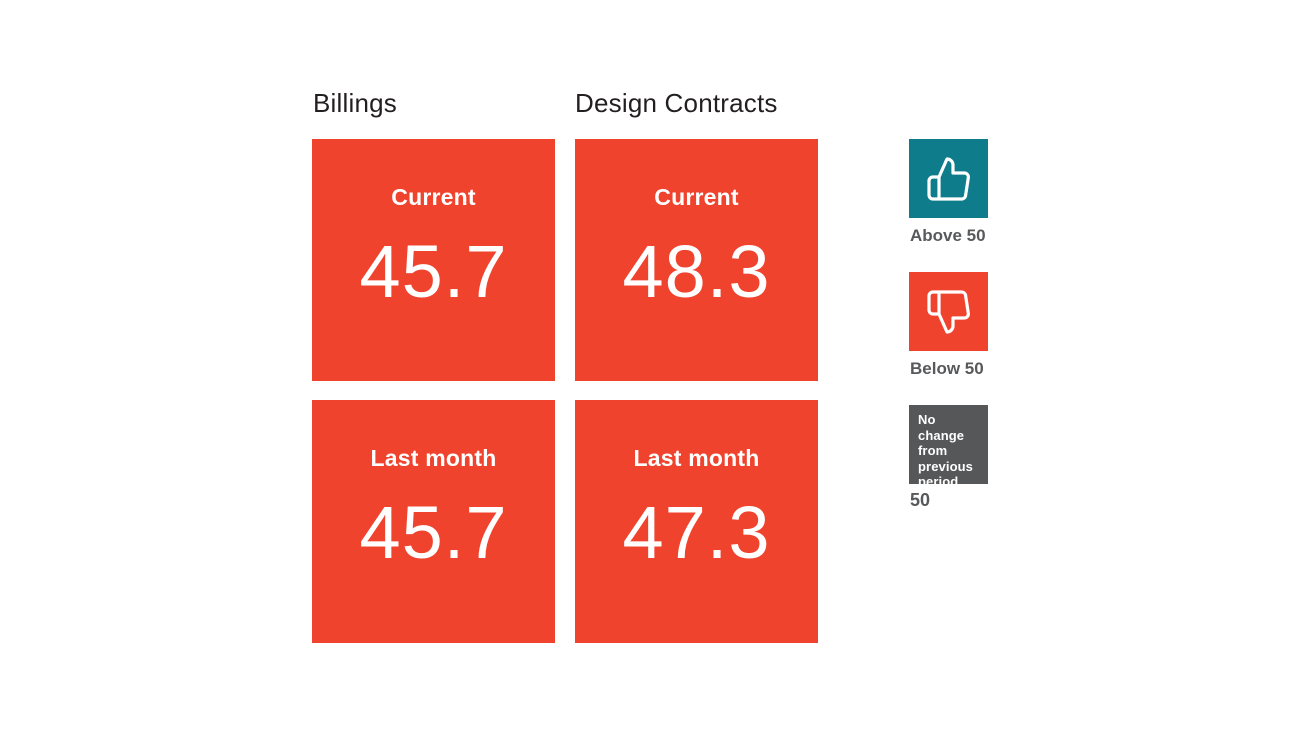 The width and height of the screenshot is (1300, 731). I want to click on no-change-line: previous, so click(945, 466).